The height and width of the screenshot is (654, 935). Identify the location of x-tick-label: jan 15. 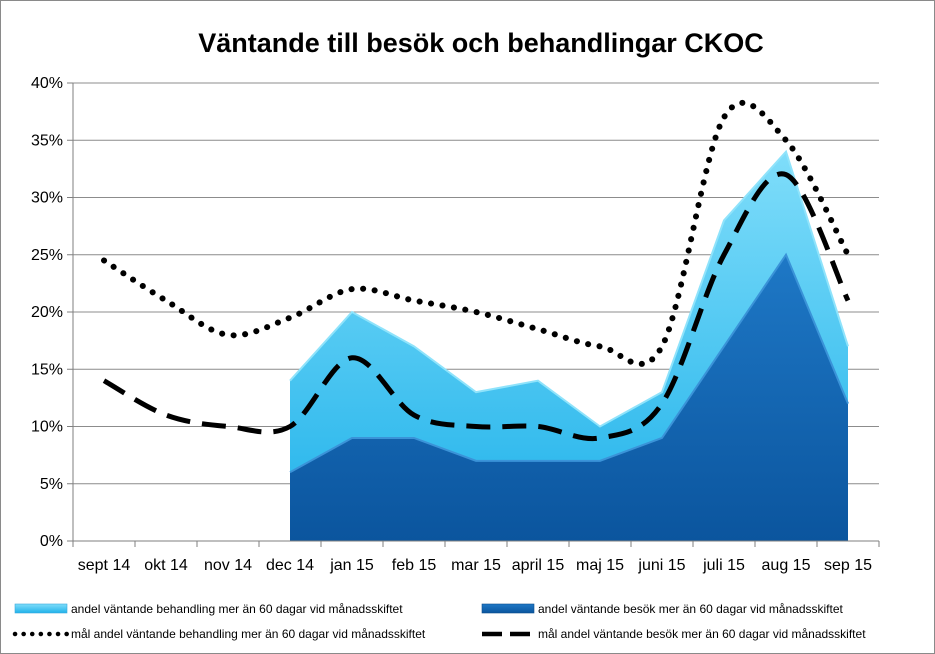
(351, 565).